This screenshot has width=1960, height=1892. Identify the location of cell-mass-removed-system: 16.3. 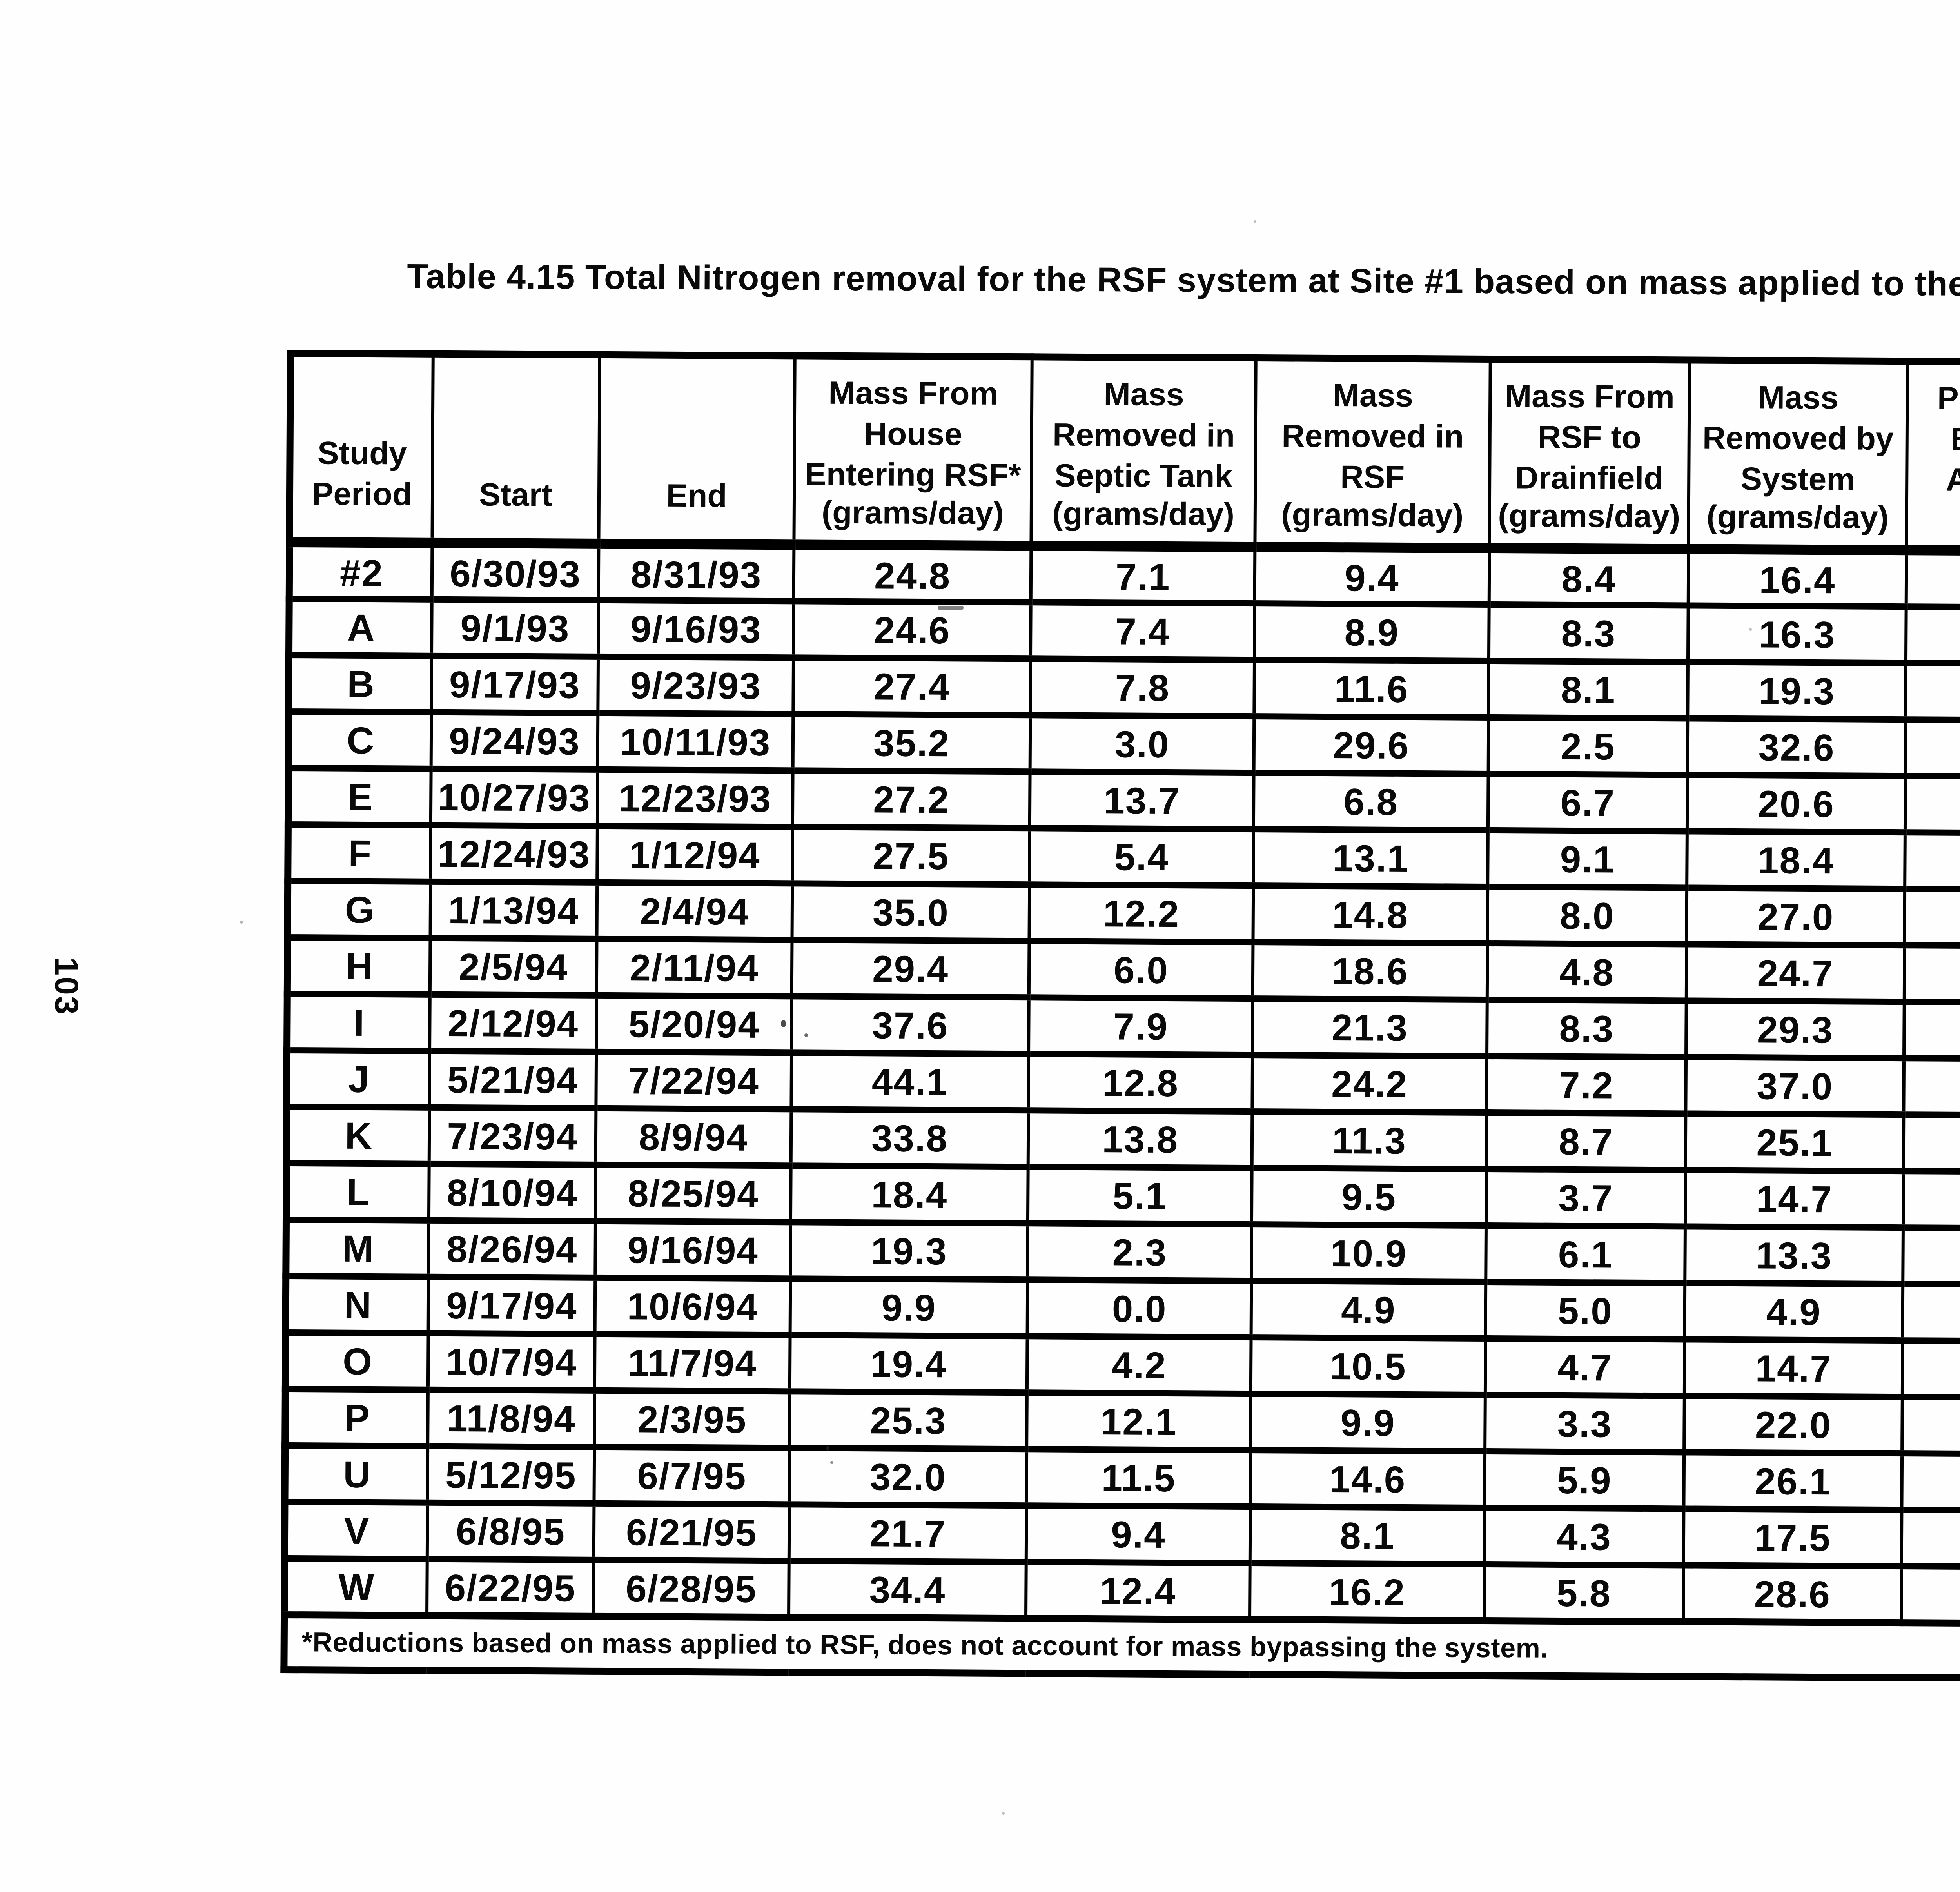
(1797, 634).